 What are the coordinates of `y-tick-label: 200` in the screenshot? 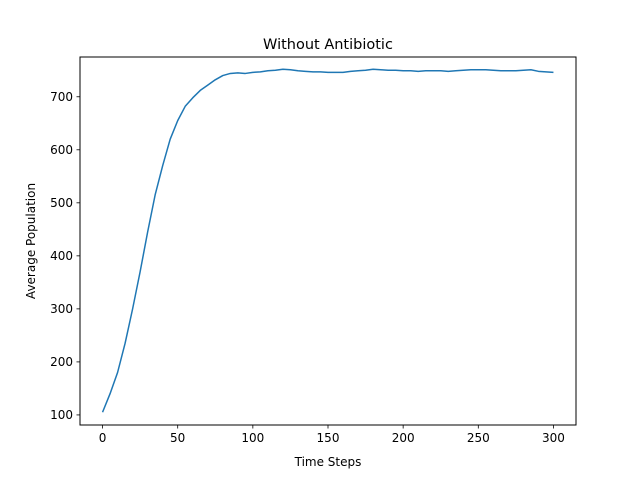 It's located at (61, 362).